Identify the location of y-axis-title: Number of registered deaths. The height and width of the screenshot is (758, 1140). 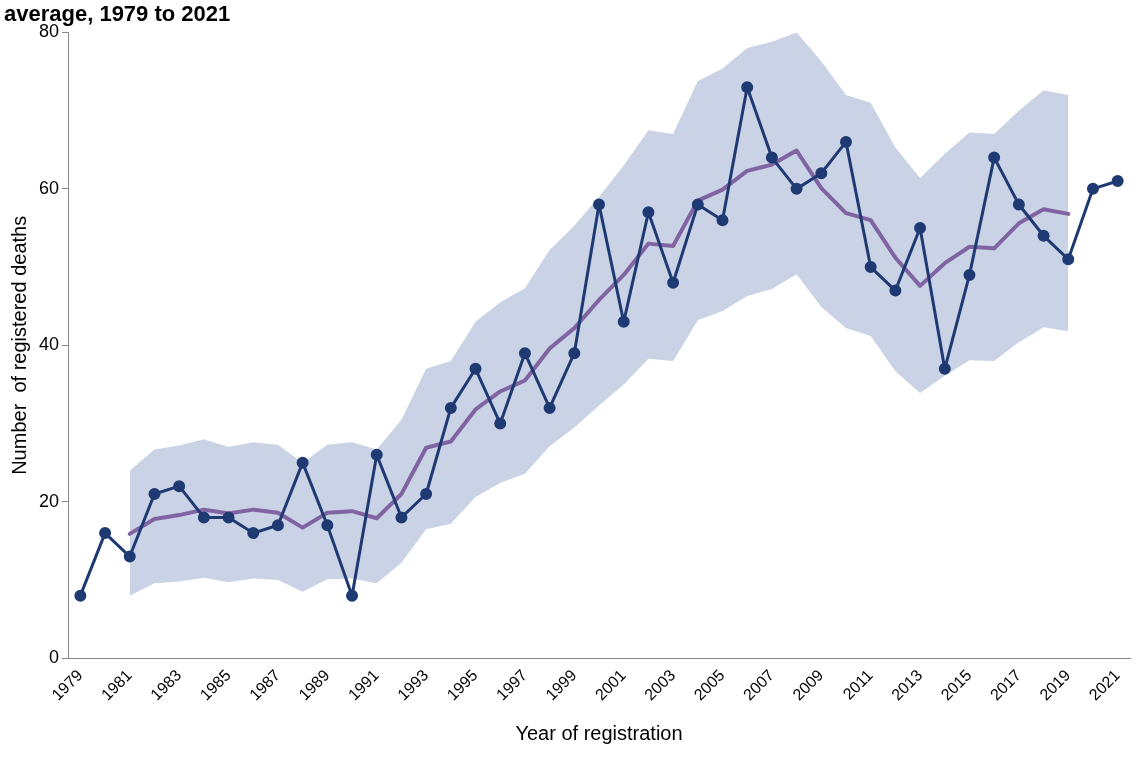
(18, 345).